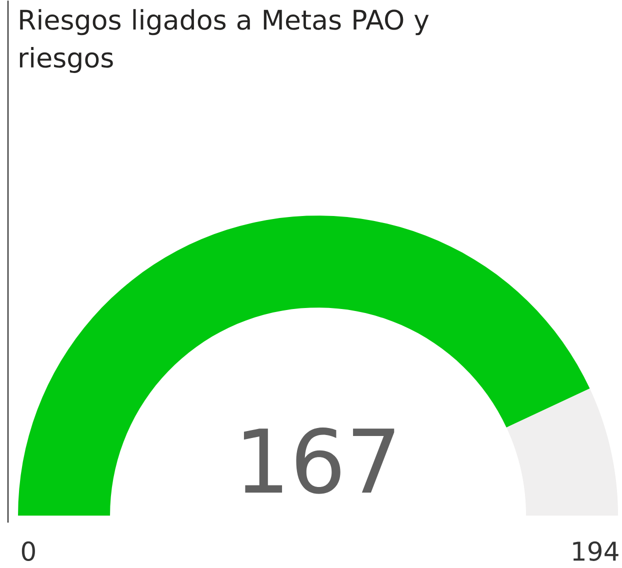 The width and height of the screenshot is (622, 568). I want to click on data-label: 167, so click(319, 461).